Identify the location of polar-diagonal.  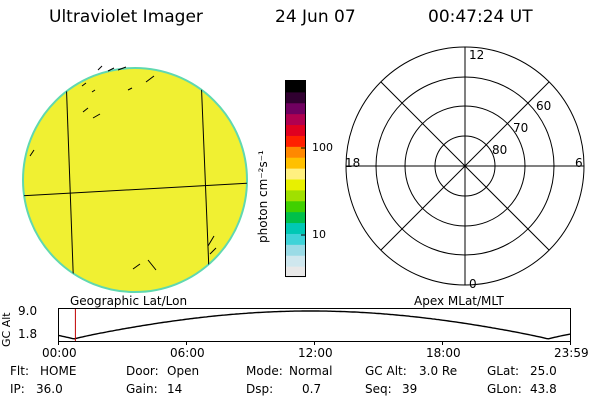
(465, 166).